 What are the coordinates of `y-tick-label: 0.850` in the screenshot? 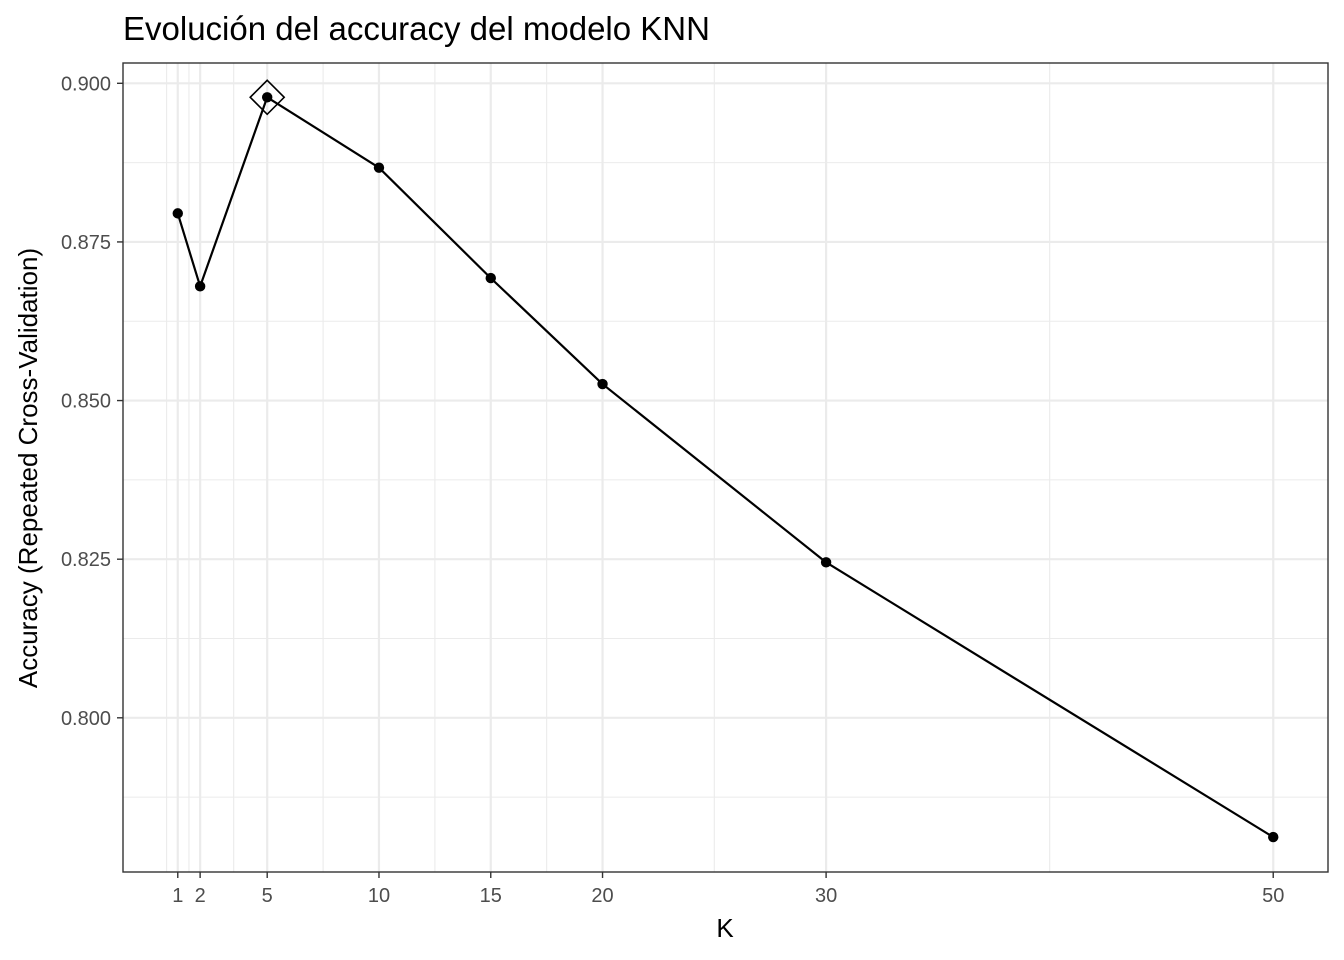 It's located at (86, 402).